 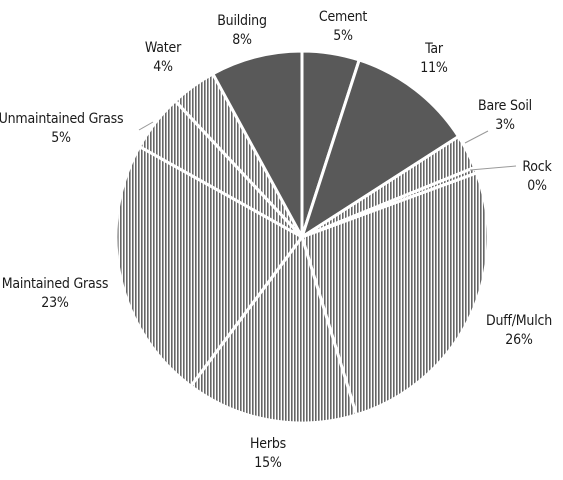 I want to click on pie-label-percent: 26%, so click(x=519, y=340).